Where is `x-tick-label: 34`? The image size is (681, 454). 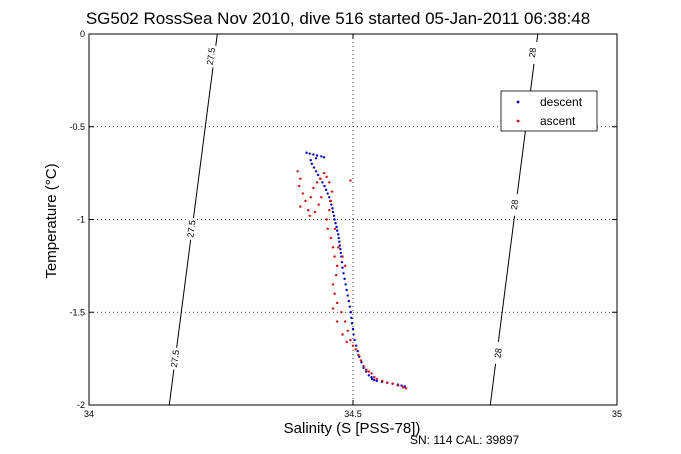 x-tick-label: 34 is located at coordinates (89, 414).